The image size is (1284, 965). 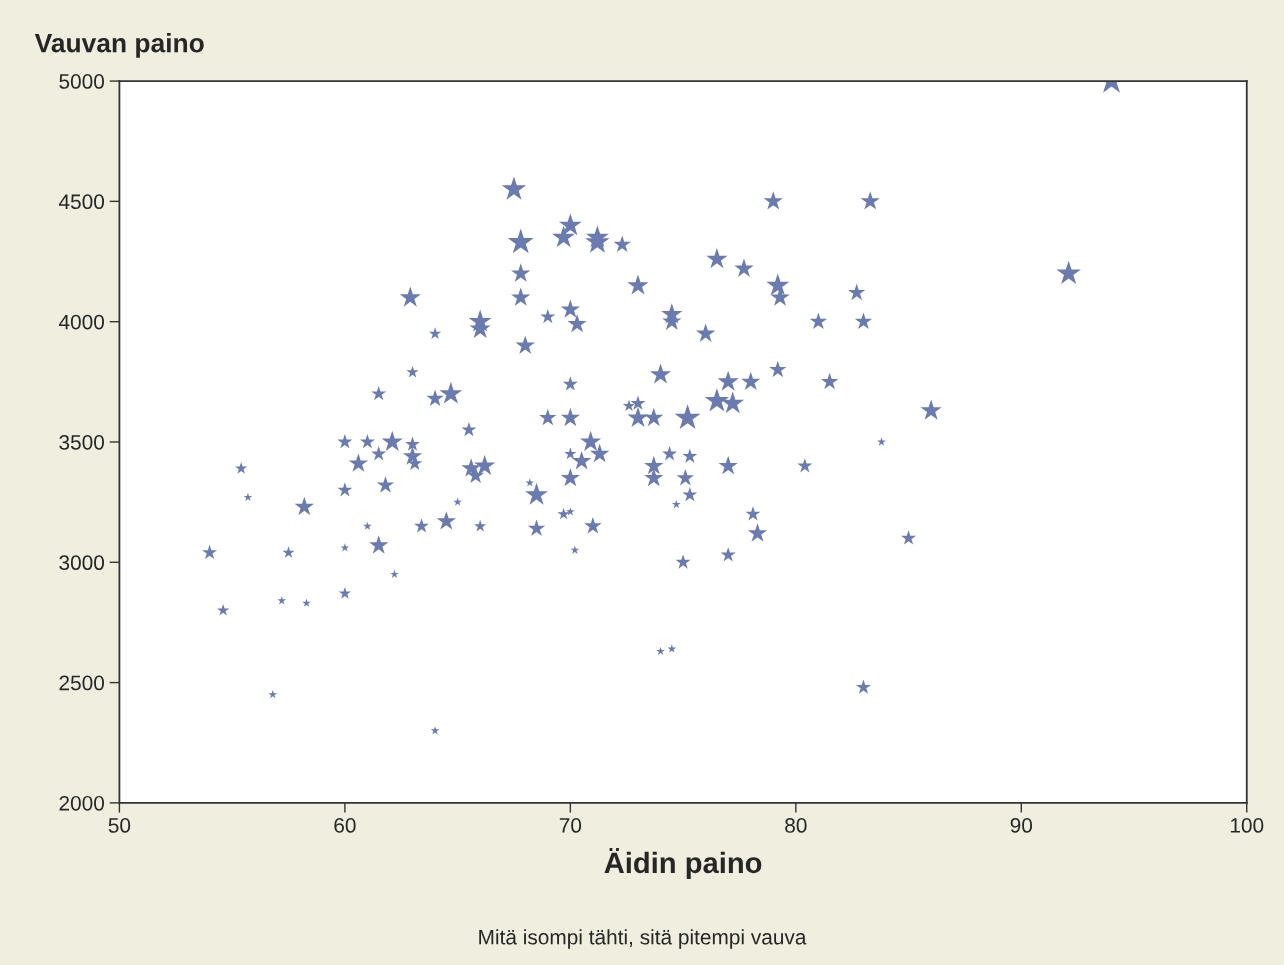 What do you see at coordinates (82, 683) in the screenshot?
I see `y-tick-label: 2500` at bounding box center [82, 683].